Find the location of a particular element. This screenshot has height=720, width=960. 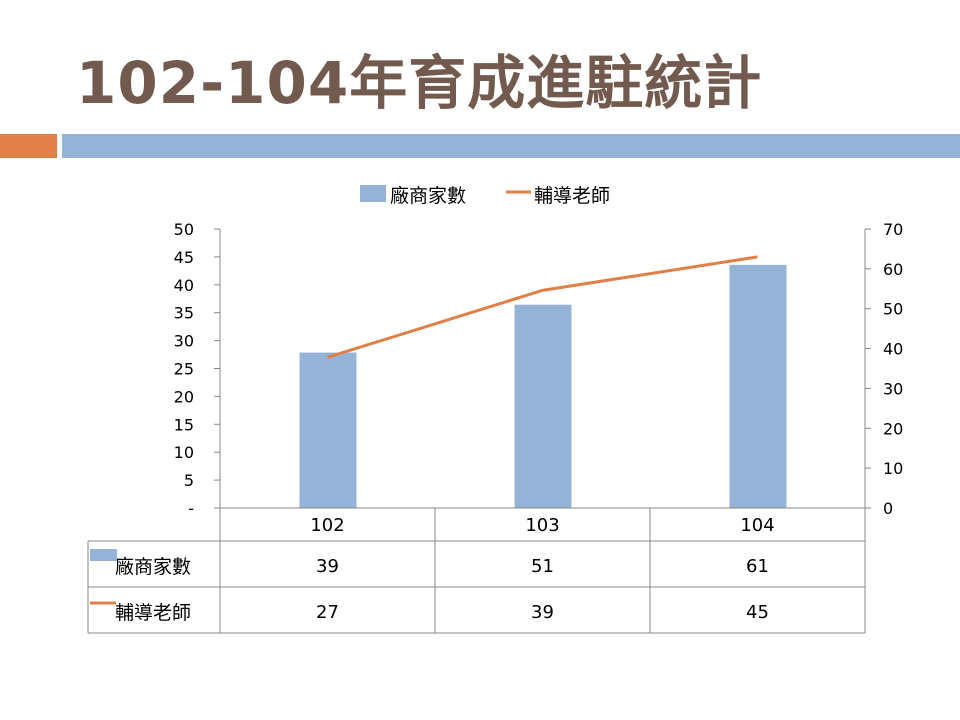

right-tick-label: 20 is located at coordinates (893, 428).